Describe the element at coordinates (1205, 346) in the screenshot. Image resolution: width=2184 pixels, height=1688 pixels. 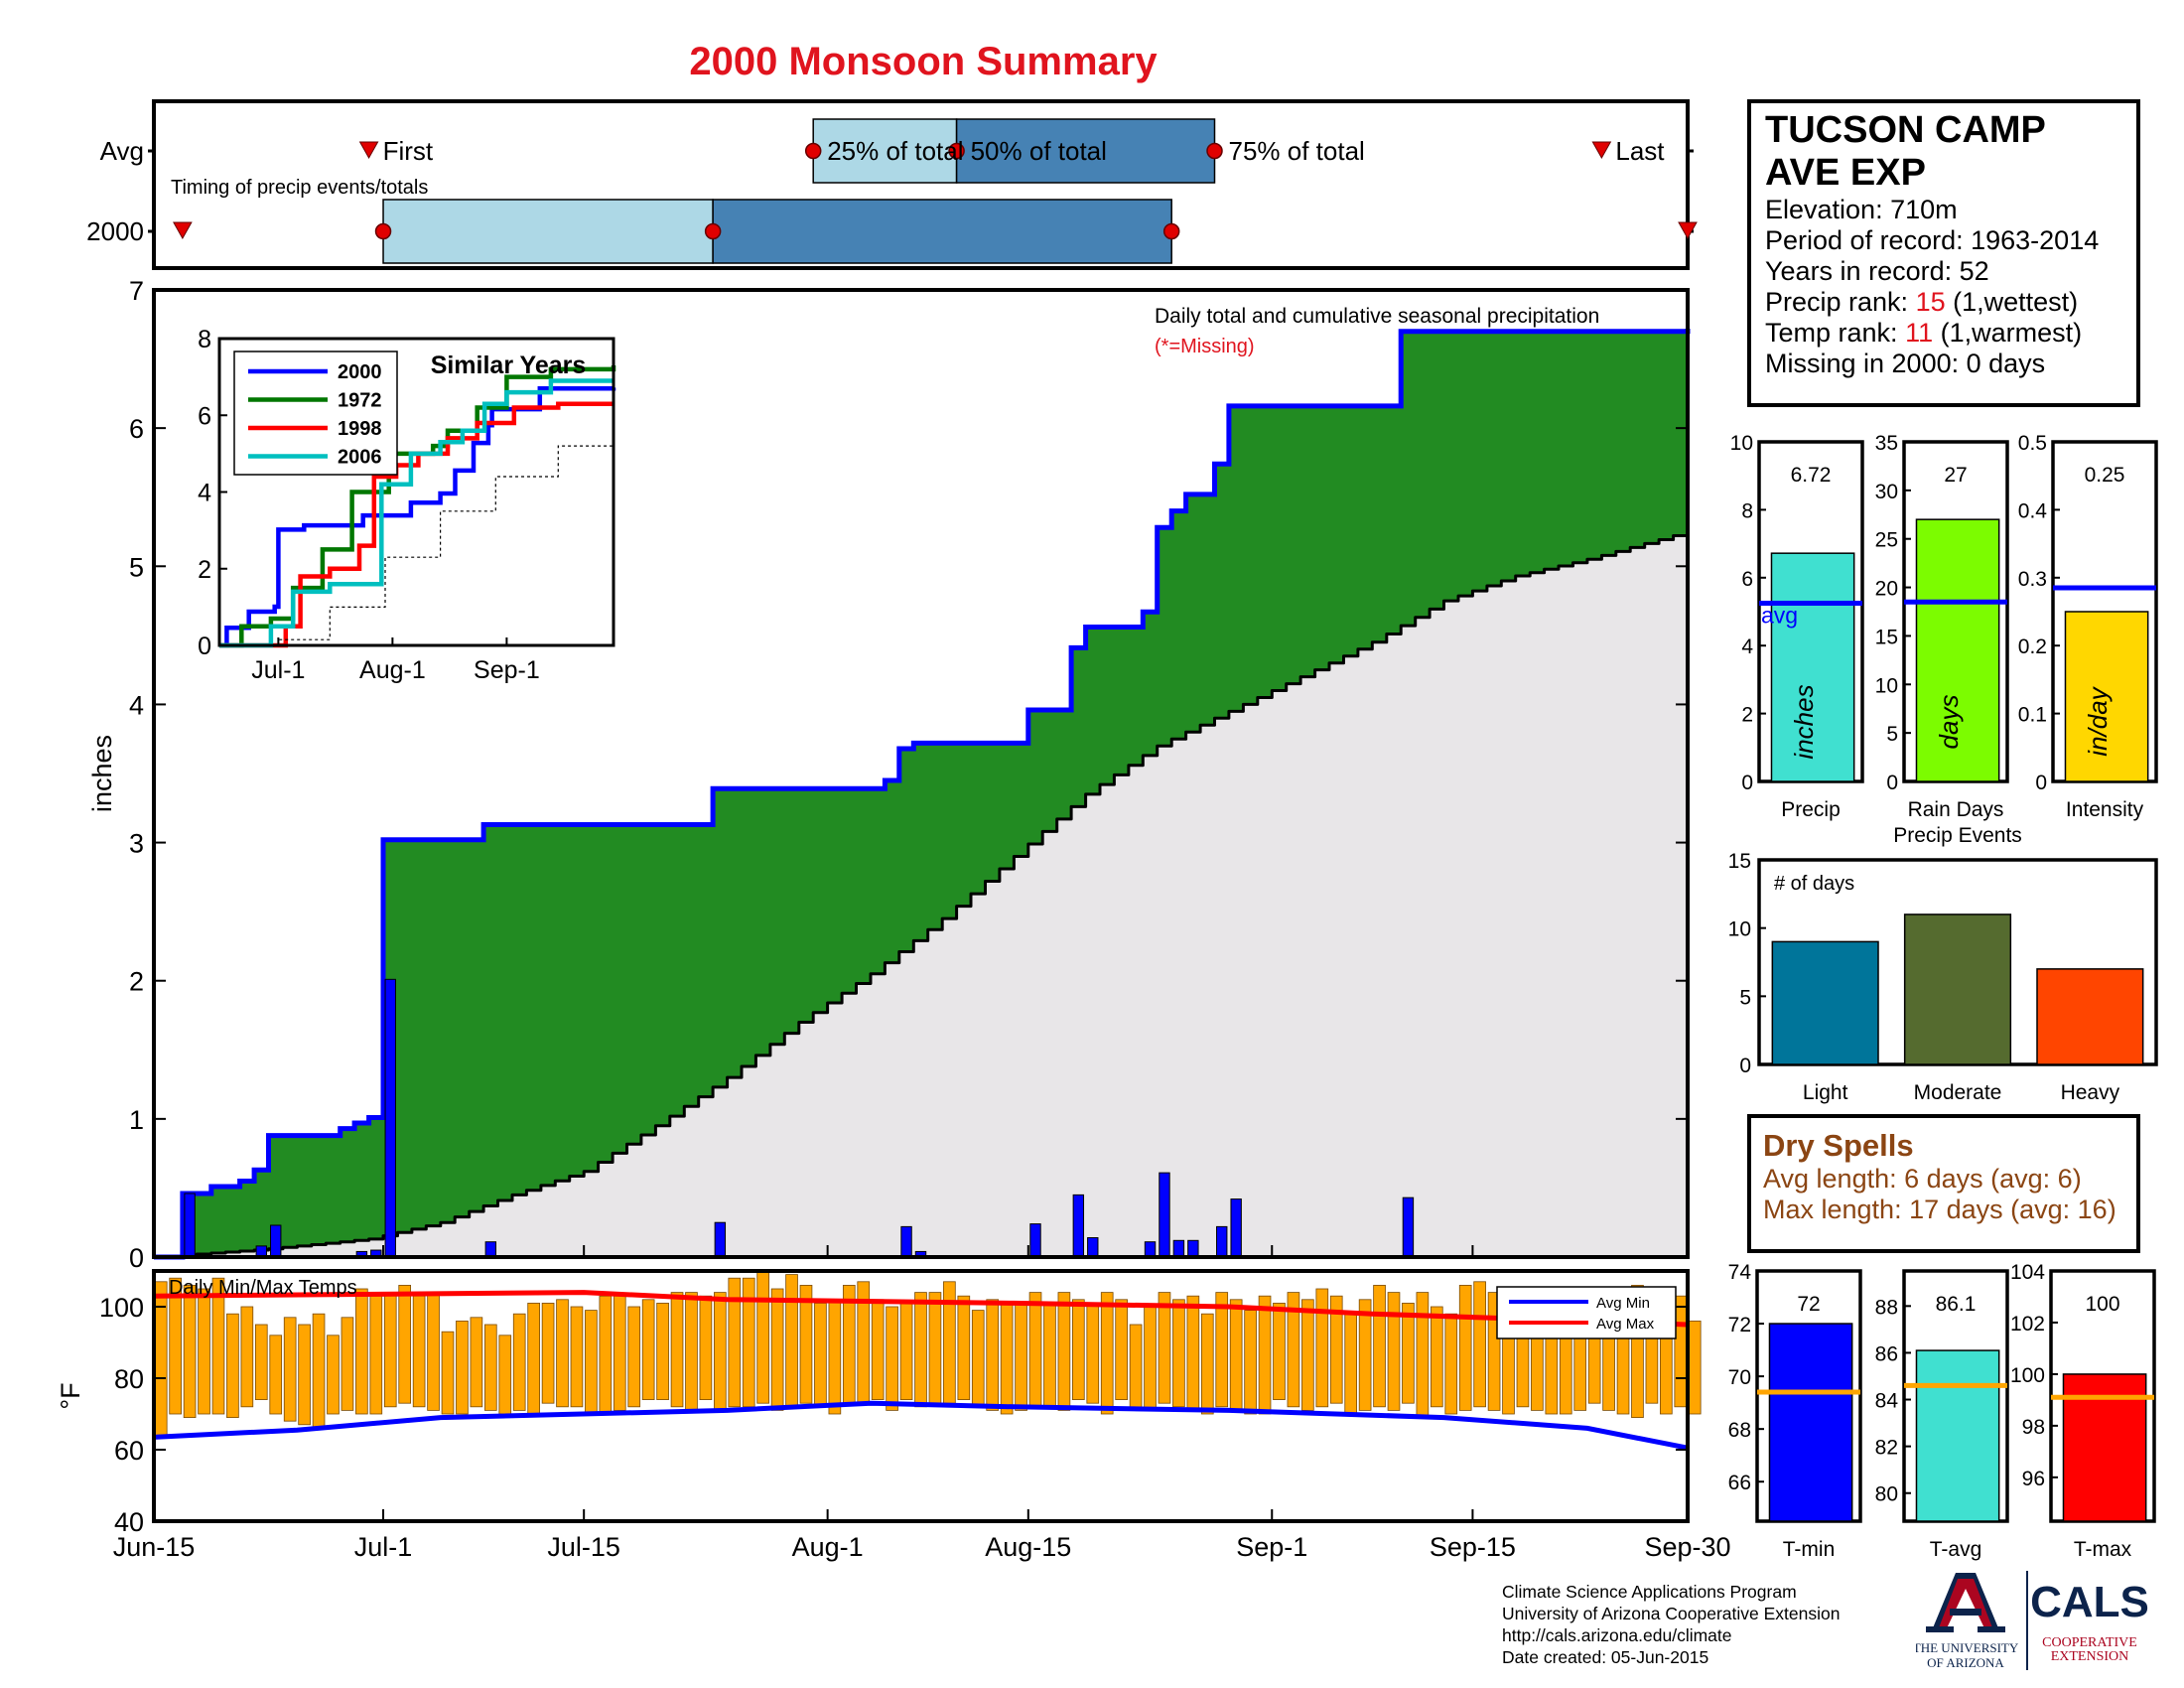
I see `main-chart-subtitle: (*=Missing)` at that location.